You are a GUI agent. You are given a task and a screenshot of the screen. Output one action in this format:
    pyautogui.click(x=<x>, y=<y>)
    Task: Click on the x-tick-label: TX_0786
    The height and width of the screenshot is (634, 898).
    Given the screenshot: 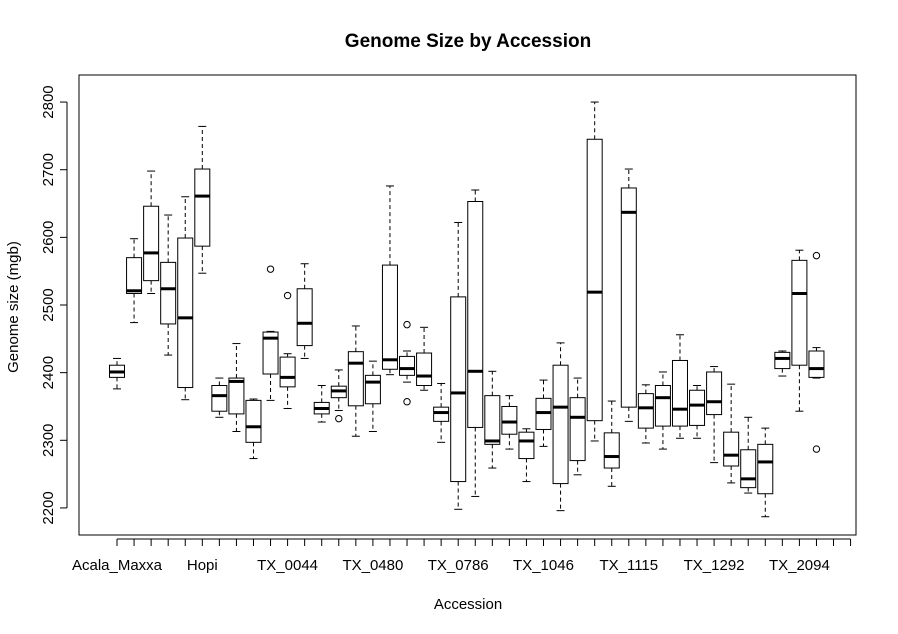 What is the action you would take?
    pyautogui.click(x=458, y=565)
    